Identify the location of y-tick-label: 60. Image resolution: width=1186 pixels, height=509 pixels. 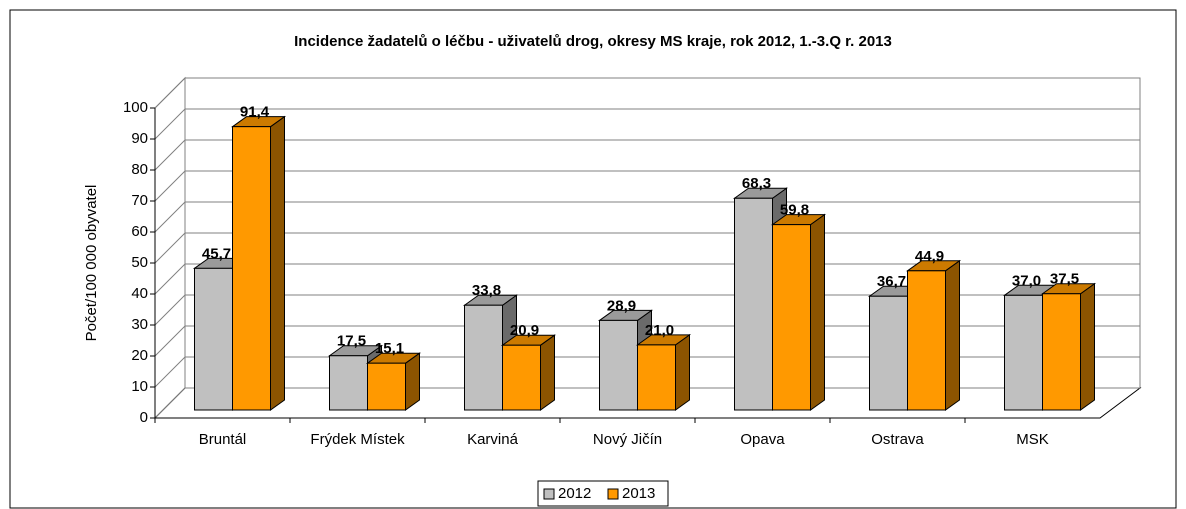
(139, 231).